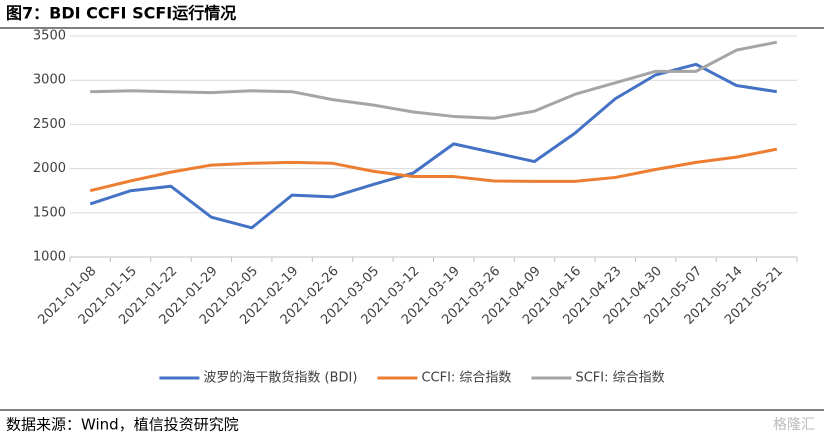  I want to click on y-tick-label: 3000, so click(49, 80).